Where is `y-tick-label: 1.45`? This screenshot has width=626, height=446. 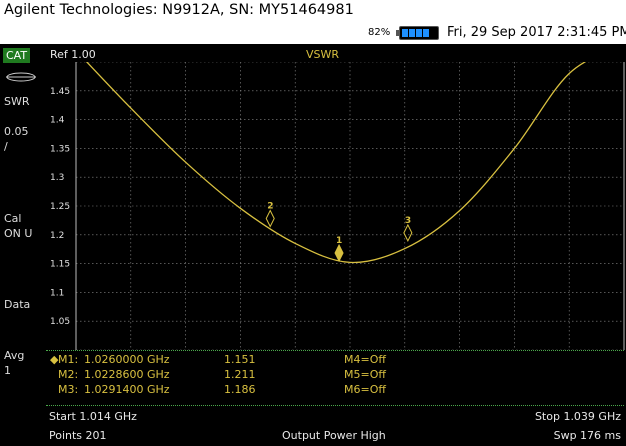
y-tick-label: 1.45 is located at coordinates (60, 92).